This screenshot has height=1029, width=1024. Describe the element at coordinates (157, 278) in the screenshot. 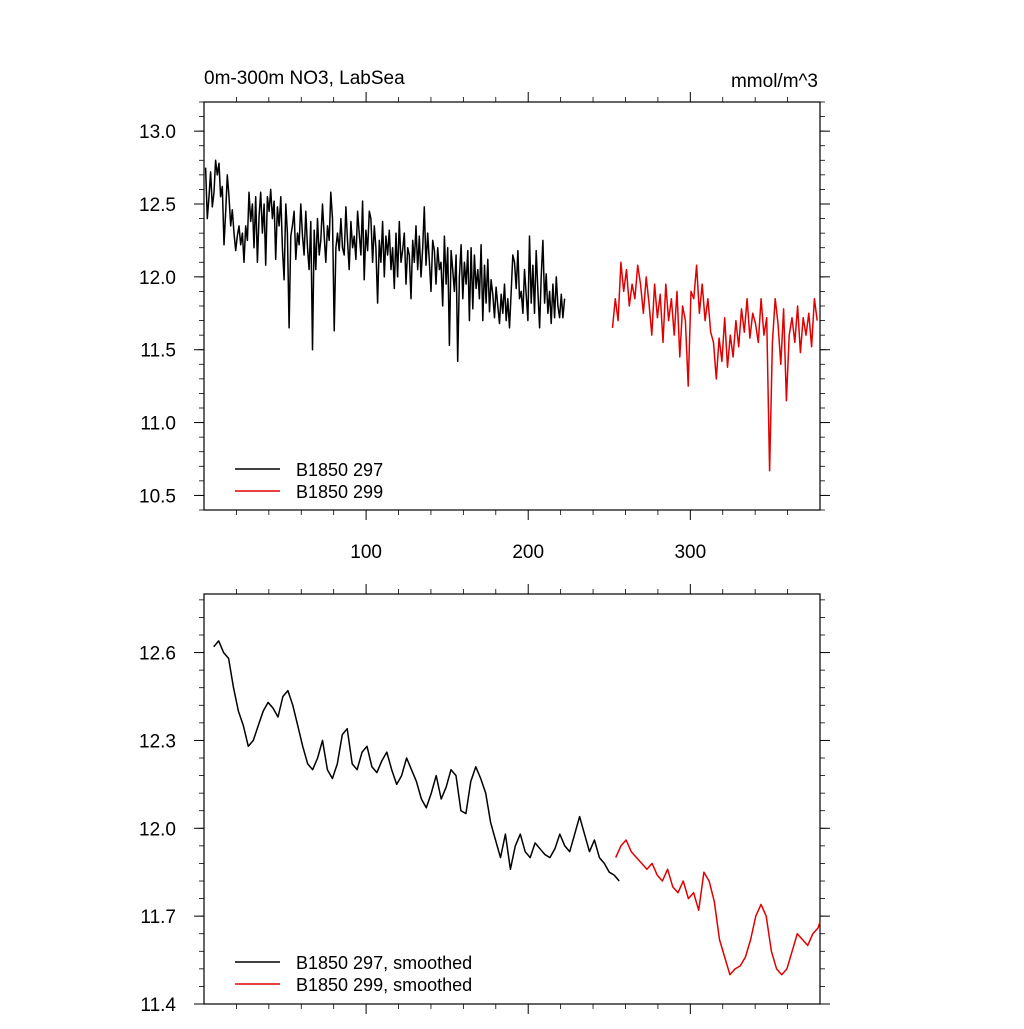

I see `top-ytick-label: 12.0` at that location.